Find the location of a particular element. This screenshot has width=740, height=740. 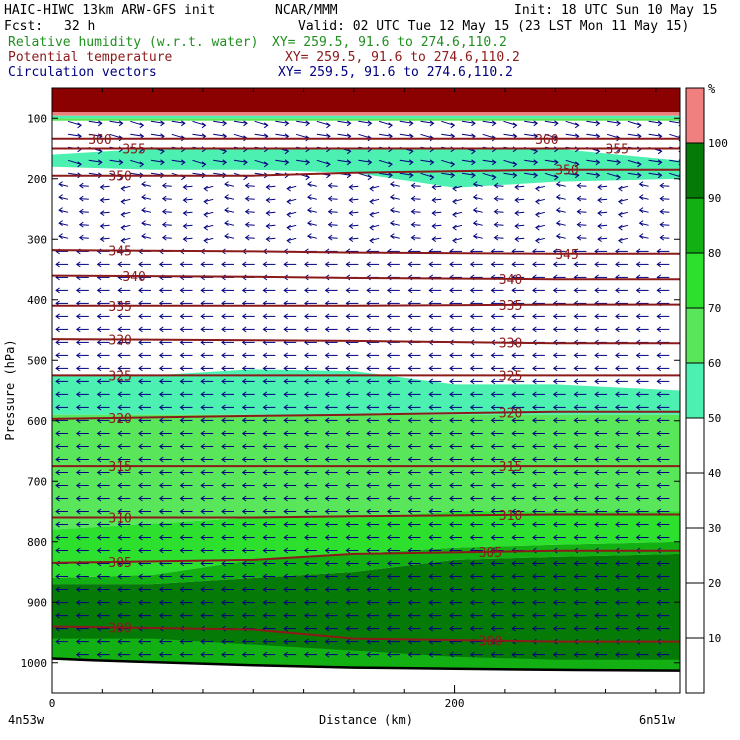

theta-label: 360 is located at coordinates (99, 140).